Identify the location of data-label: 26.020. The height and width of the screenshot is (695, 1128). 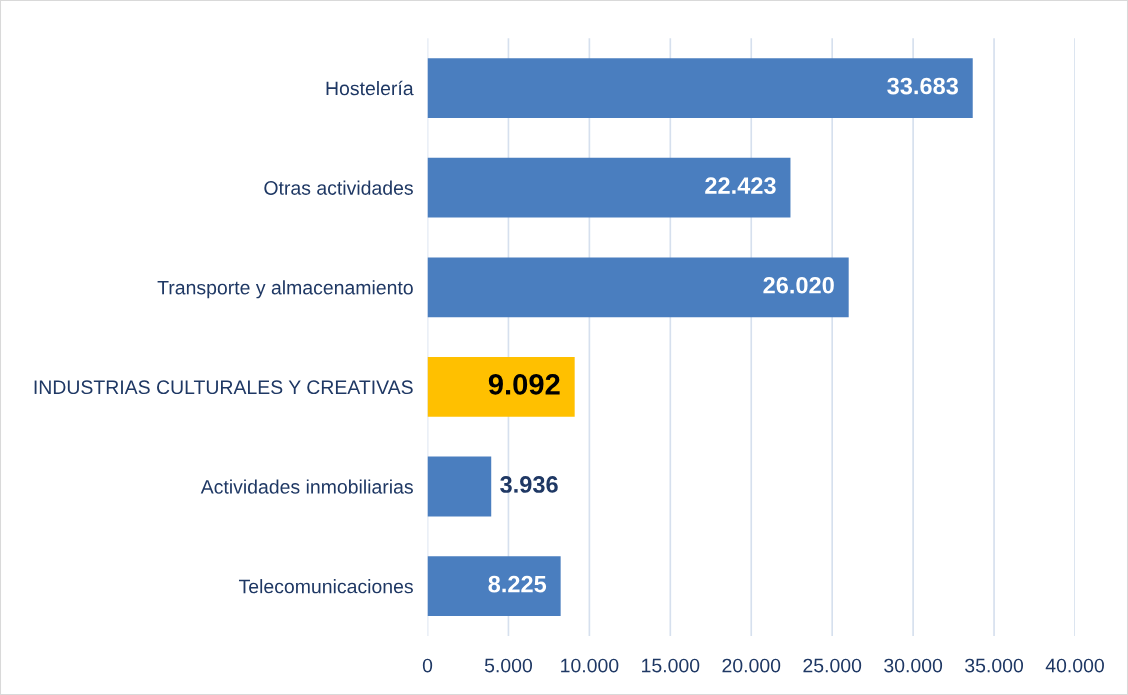
(798, 285).